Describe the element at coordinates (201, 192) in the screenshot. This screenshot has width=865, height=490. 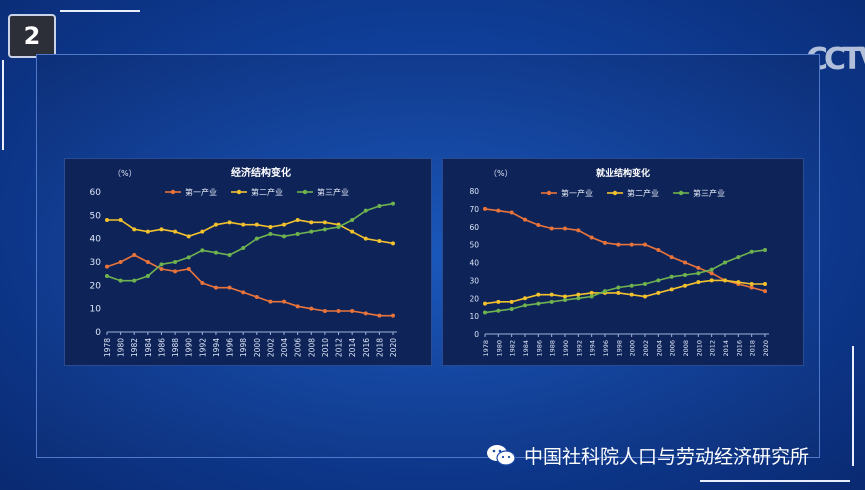
I see `legend-label-0-0: 第一产业` at that location.